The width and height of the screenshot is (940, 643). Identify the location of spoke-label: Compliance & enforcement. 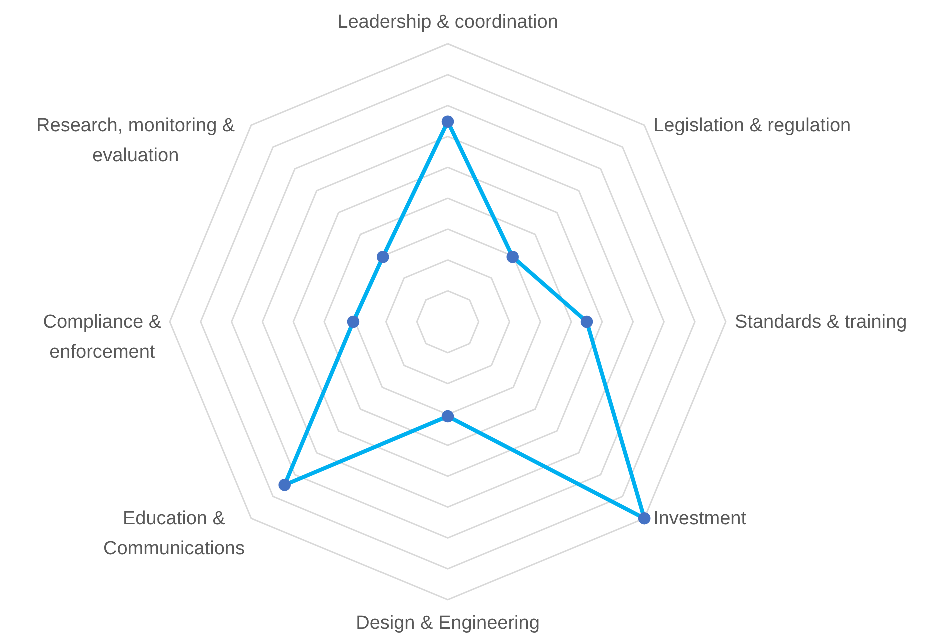
(102, 337).